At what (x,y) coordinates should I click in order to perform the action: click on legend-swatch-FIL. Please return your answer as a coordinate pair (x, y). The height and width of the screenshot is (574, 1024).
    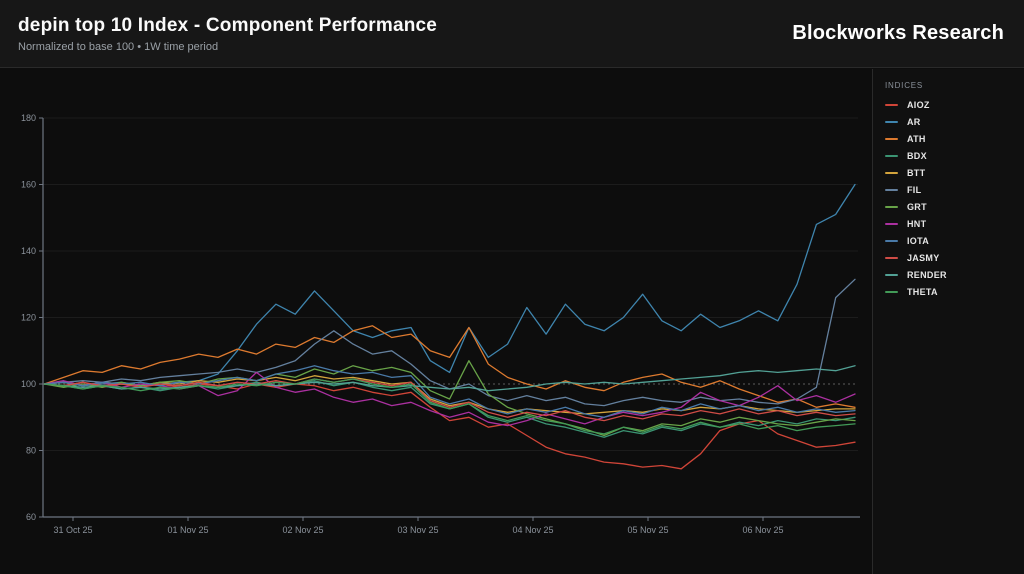
    Looking at the image, I should click on (891, 189).